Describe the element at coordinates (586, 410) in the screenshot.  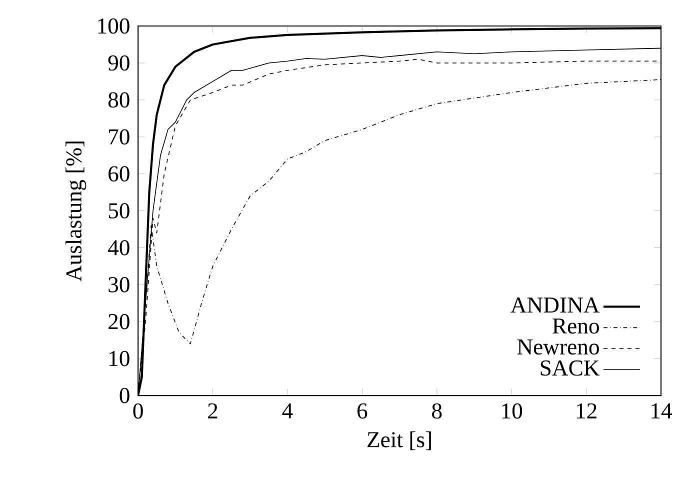
I see `x-tick-label: 12` at that location.